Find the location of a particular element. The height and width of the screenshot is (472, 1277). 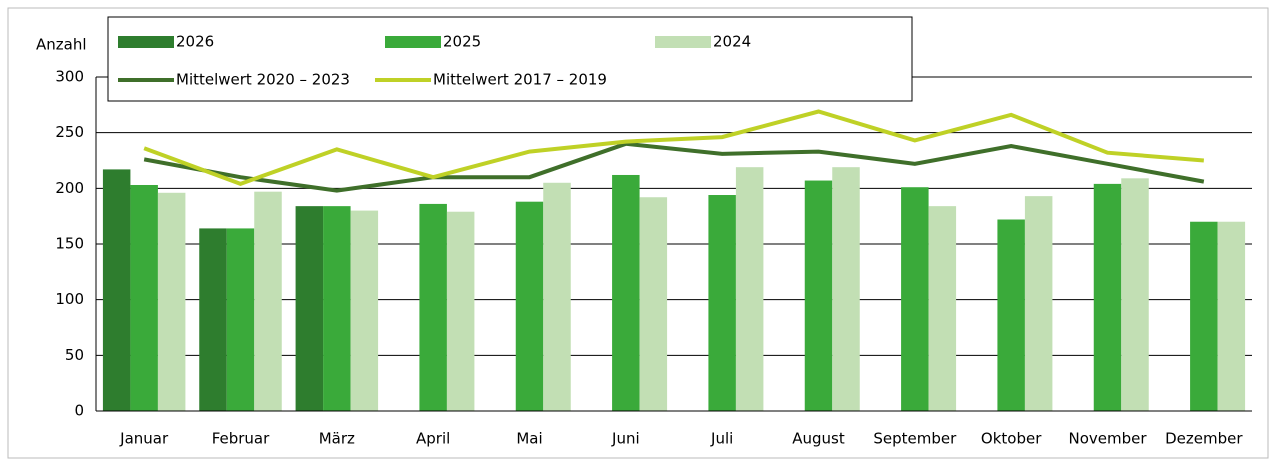

x-tick-label: Dezember is located at coordinates (1204, 439).